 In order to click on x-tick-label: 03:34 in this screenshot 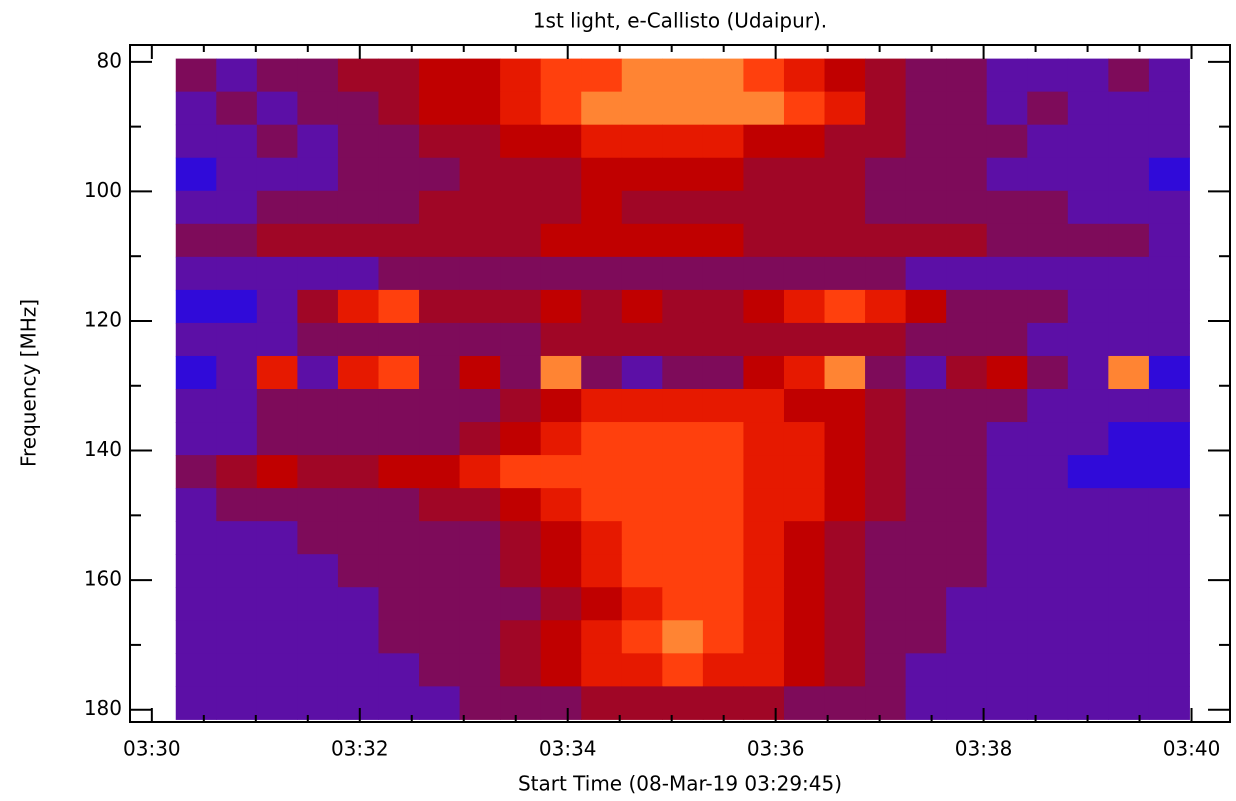, I will do `click(568, 749)`.